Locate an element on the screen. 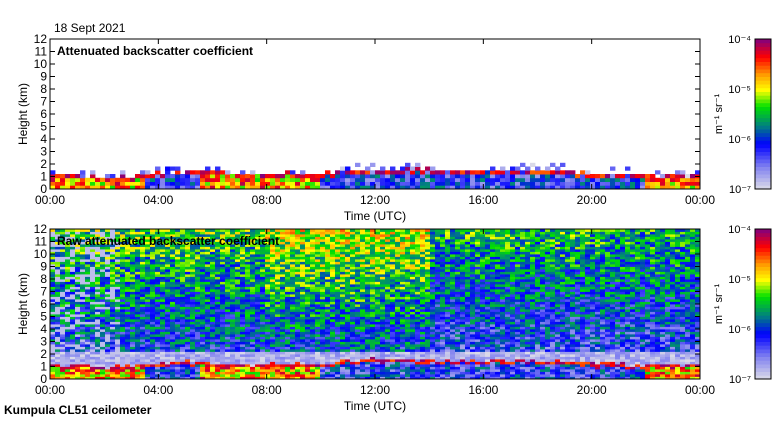 The width and height of the screenshot is (780, 425). colorbar-segment is located at coordinates (763, 94).